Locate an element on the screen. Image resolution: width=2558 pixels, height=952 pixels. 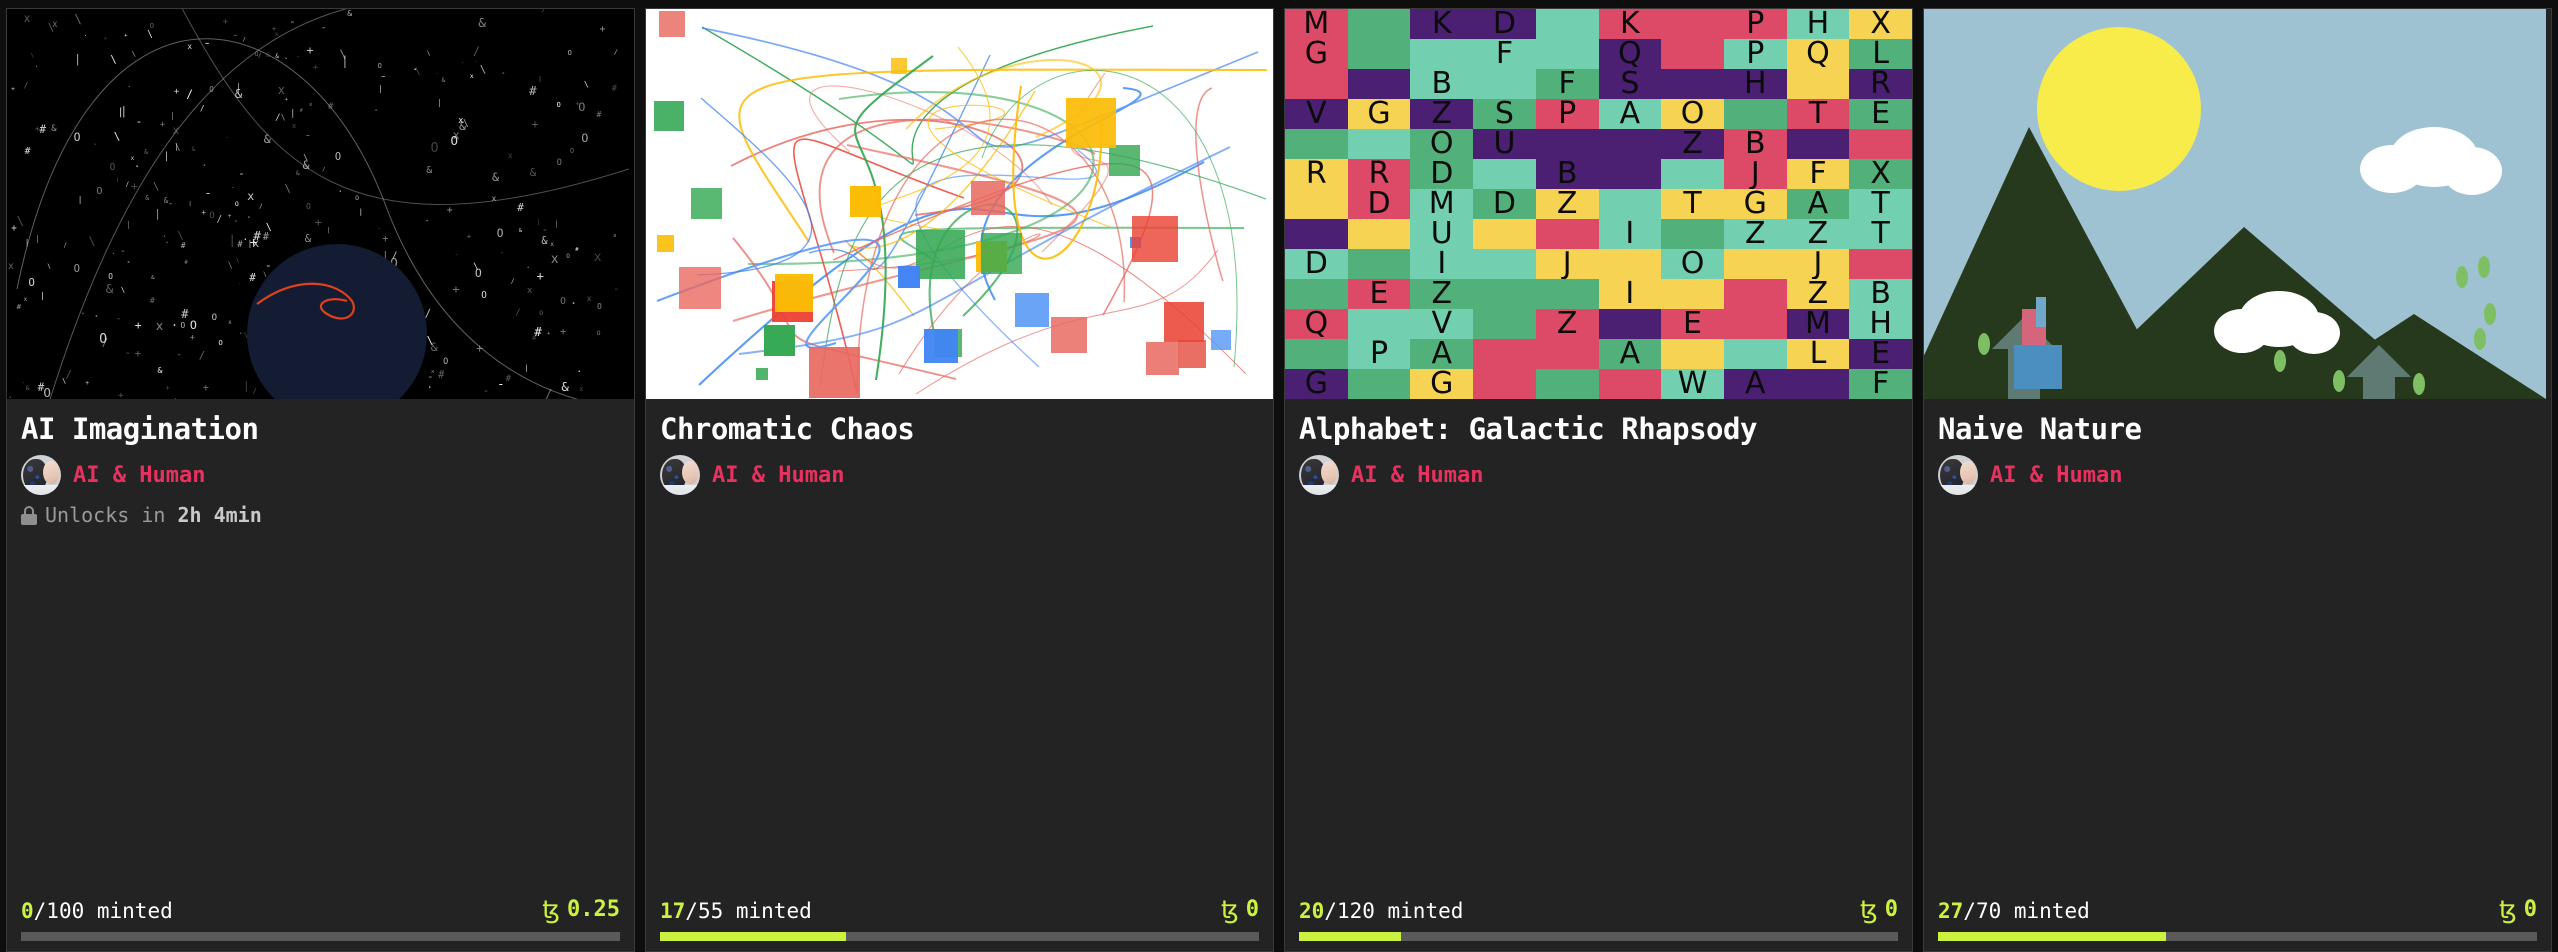
letter-cell: P is located at coordinates (1755, 24).